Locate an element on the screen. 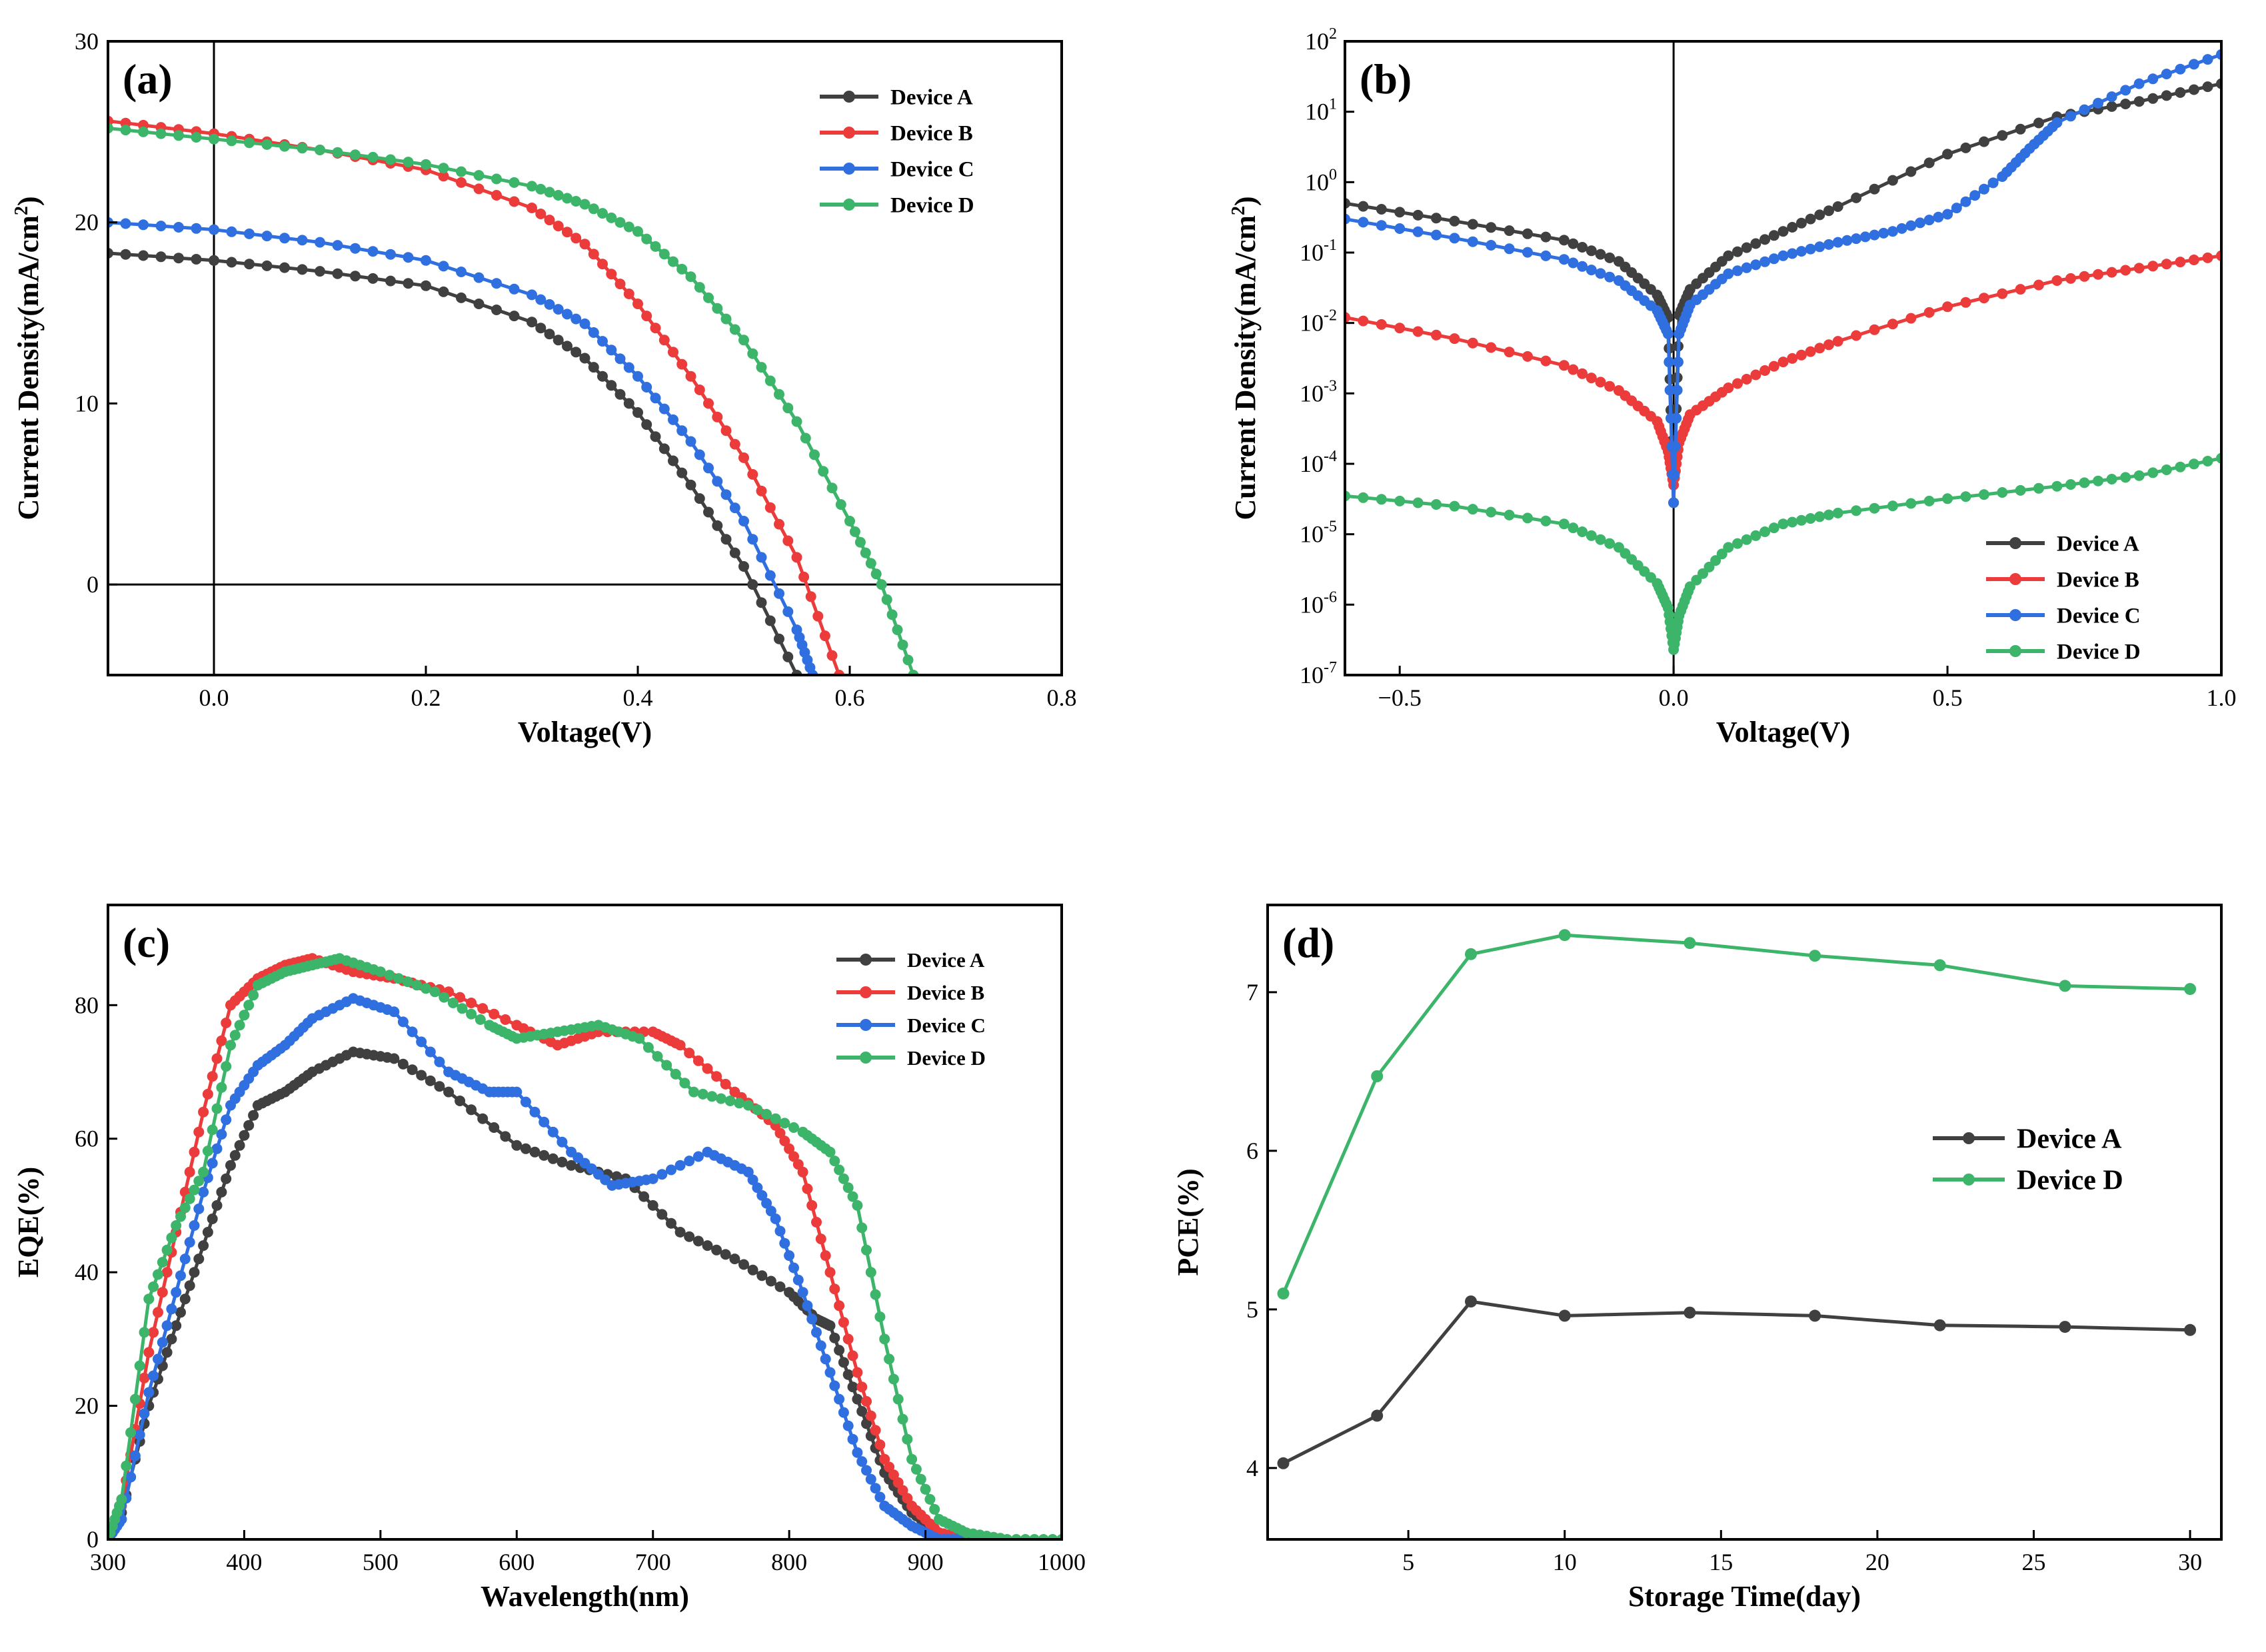  y-axis-label: Current Density(mA/cm2) is located at coordinates (1245, 358).